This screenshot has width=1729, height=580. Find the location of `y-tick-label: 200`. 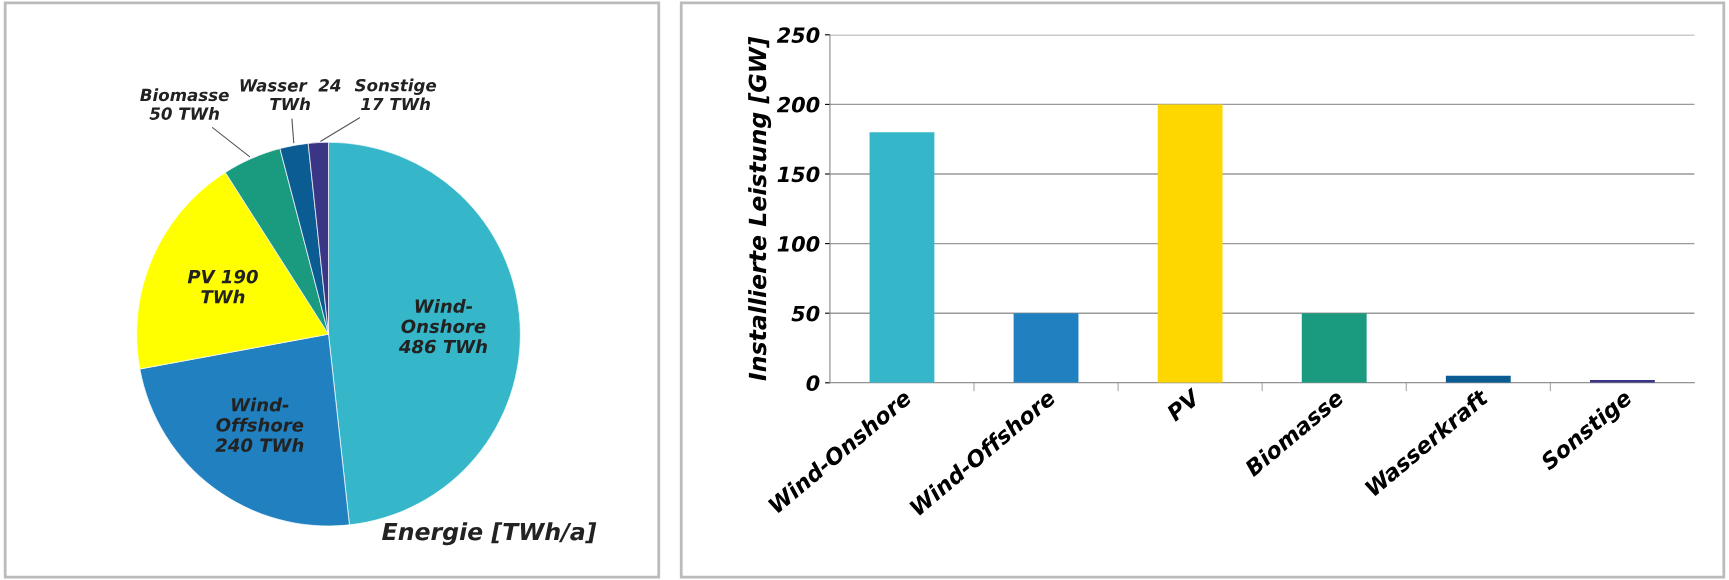

y-tick-label: 200 is located at coordinates (798, 104).